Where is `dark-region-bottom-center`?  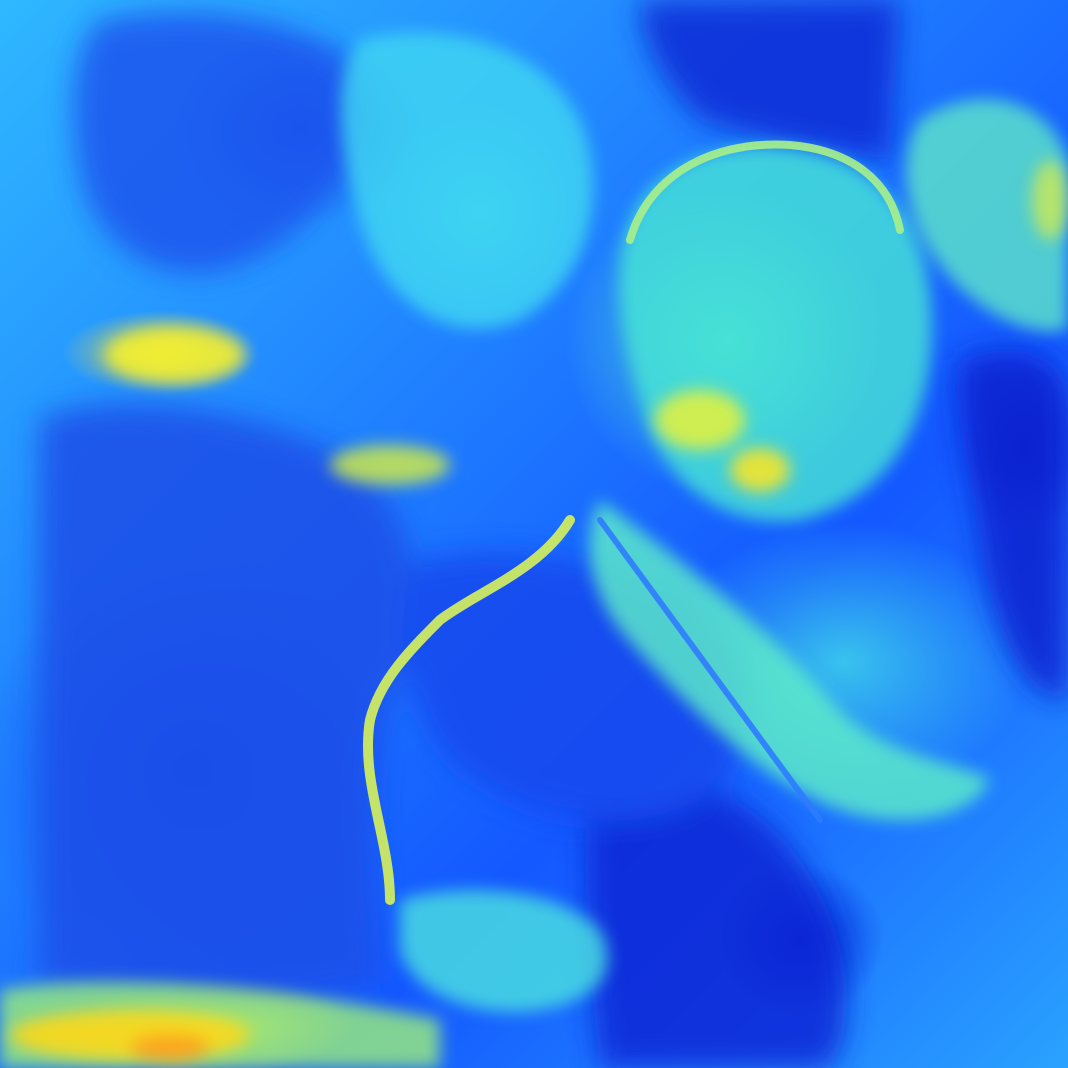
dark-region-bottom-center is located at coordinates (716, 921).